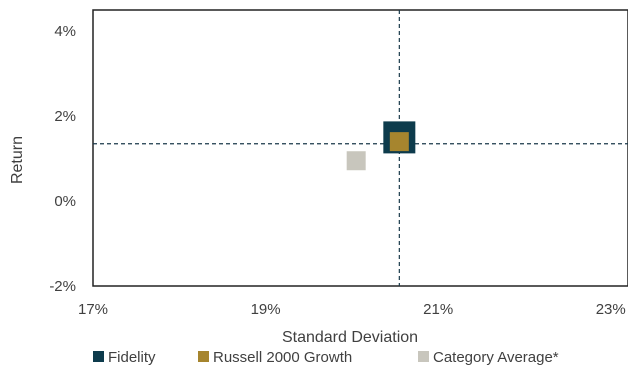 The image size is (628, 375). What do you see at coordinates (356, 161) in the screenshot?
I see `data-point-category-average` at bounding box center [356, 161].